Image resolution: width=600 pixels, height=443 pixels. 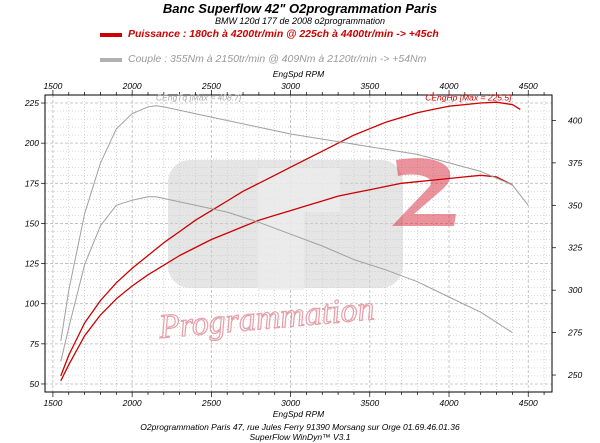 What do you see at coordinates (290, 86) in the screenshot?
I see `x-tick-label-top: 3000` at bounding box center [290, 86].